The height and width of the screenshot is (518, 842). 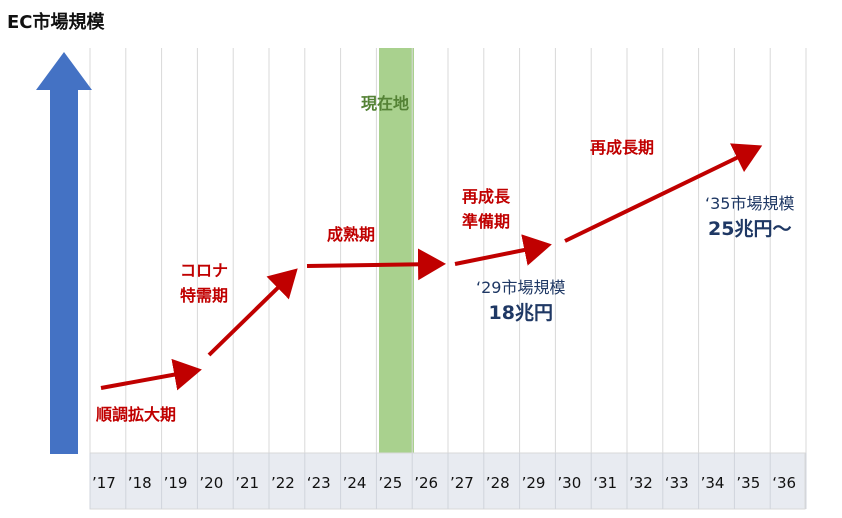 What do you see at coordinates (211, 483) in the screenshot?
I see `year-label: ’20` at bounding box center [211, 483].